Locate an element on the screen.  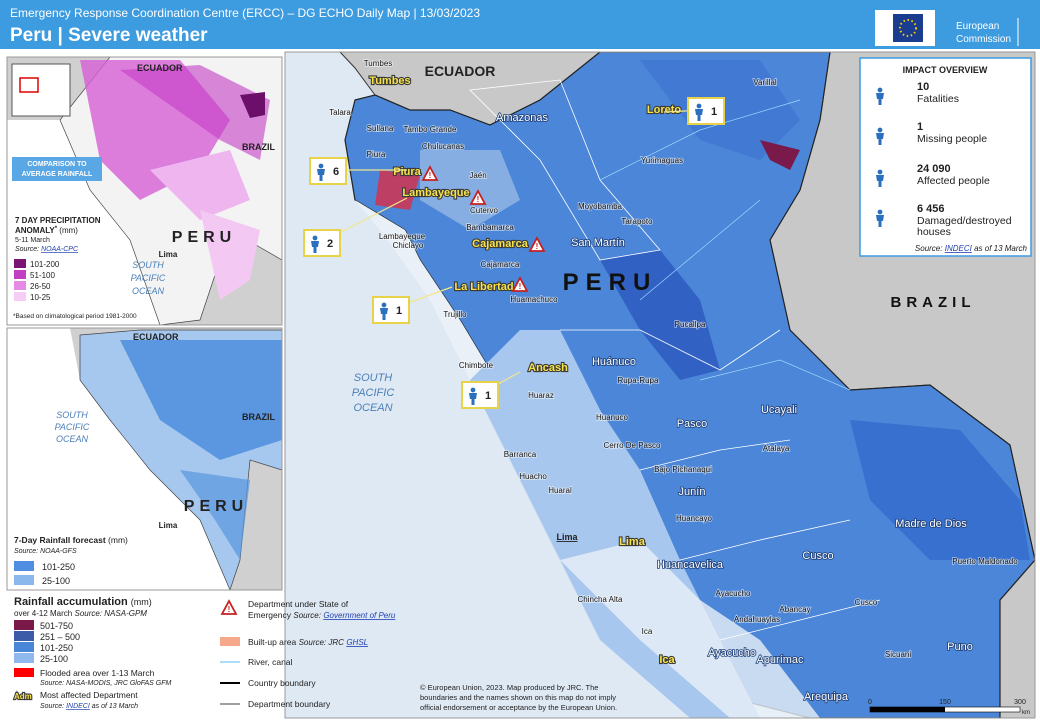
department-label: Huancavelica is located at coordinates (690, 565).